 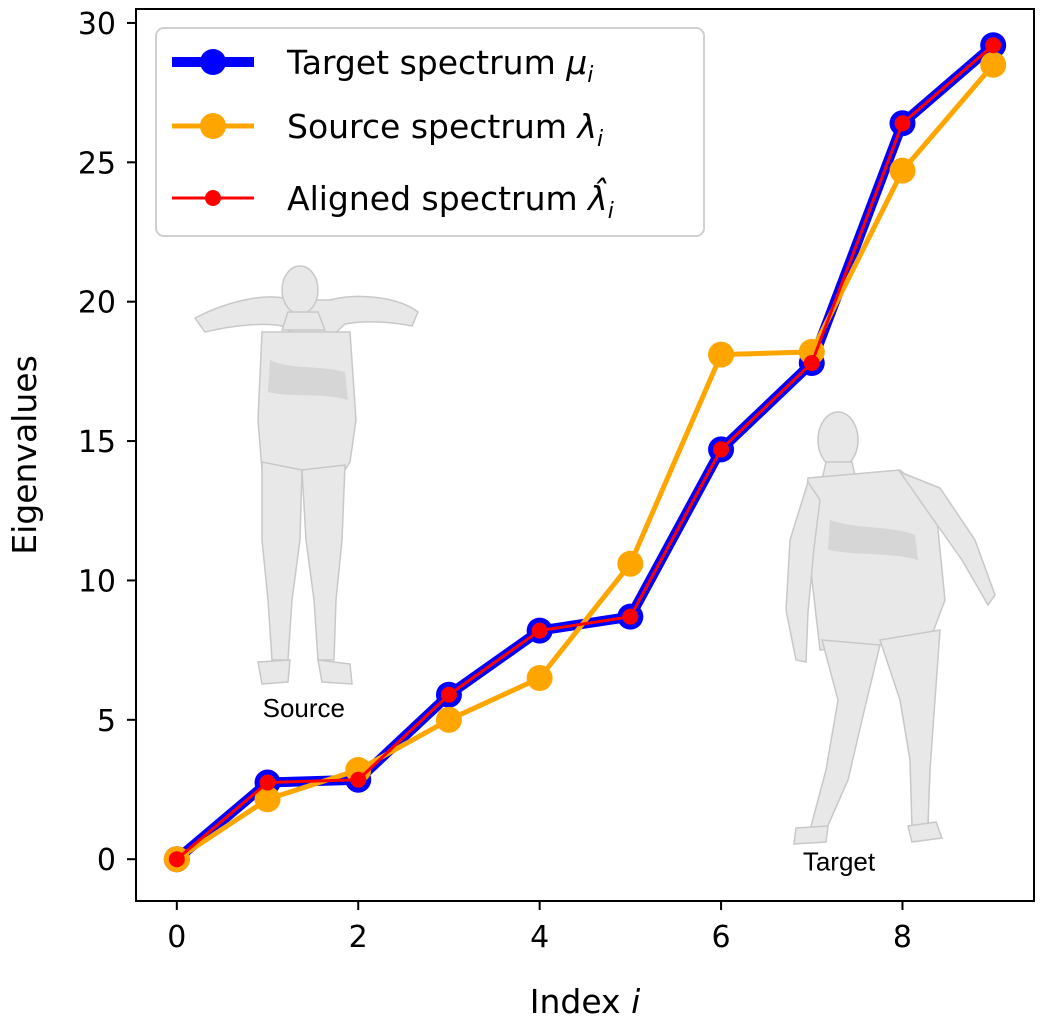 I want to click on y-axis-ticks: 0 5 10 15 20 25 30, so click(x=107, y=442).